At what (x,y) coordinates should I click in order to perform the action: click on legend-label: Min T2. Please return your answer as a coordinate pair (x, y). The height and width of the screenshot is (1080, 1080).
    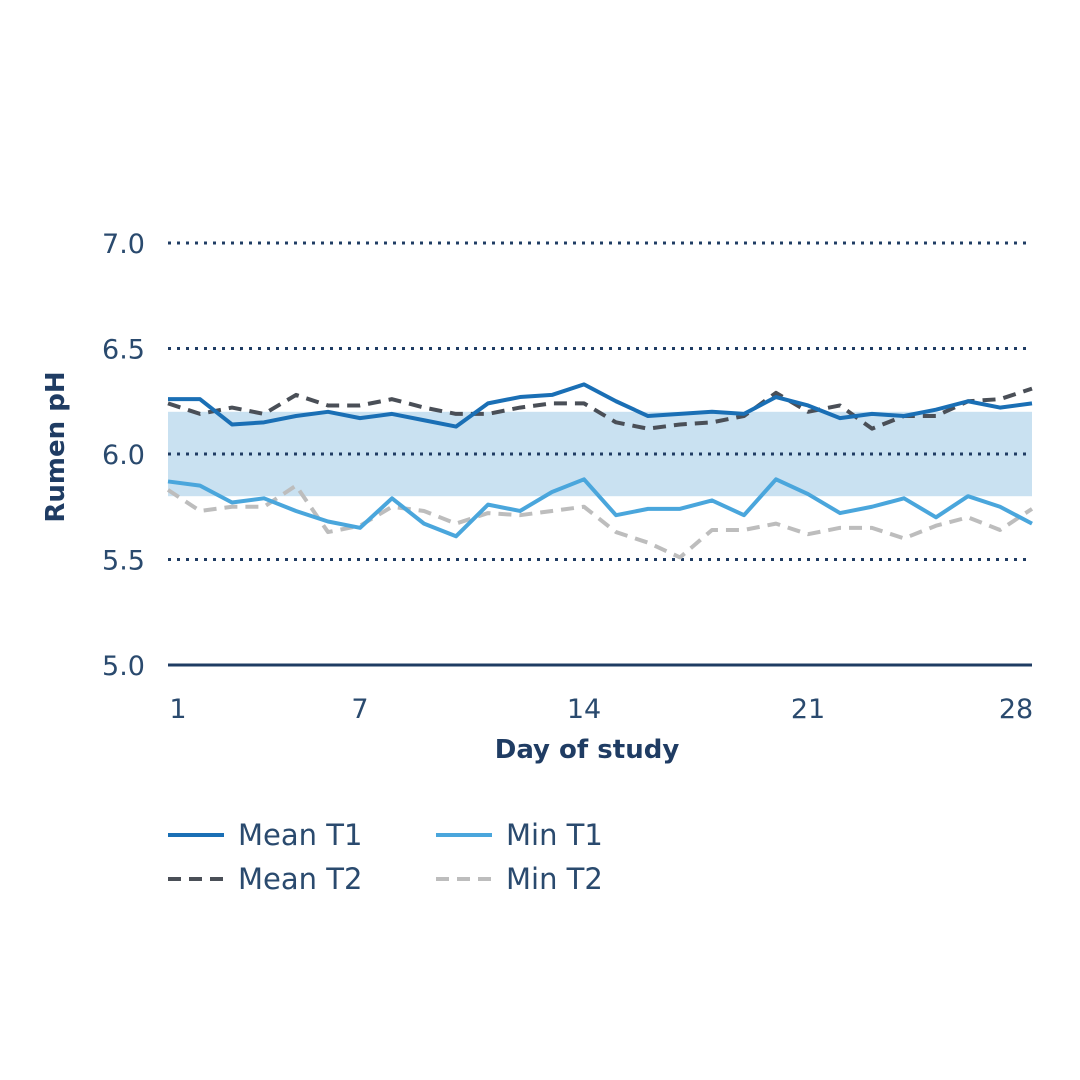
    Looking at the image, I should click on (554, 879).